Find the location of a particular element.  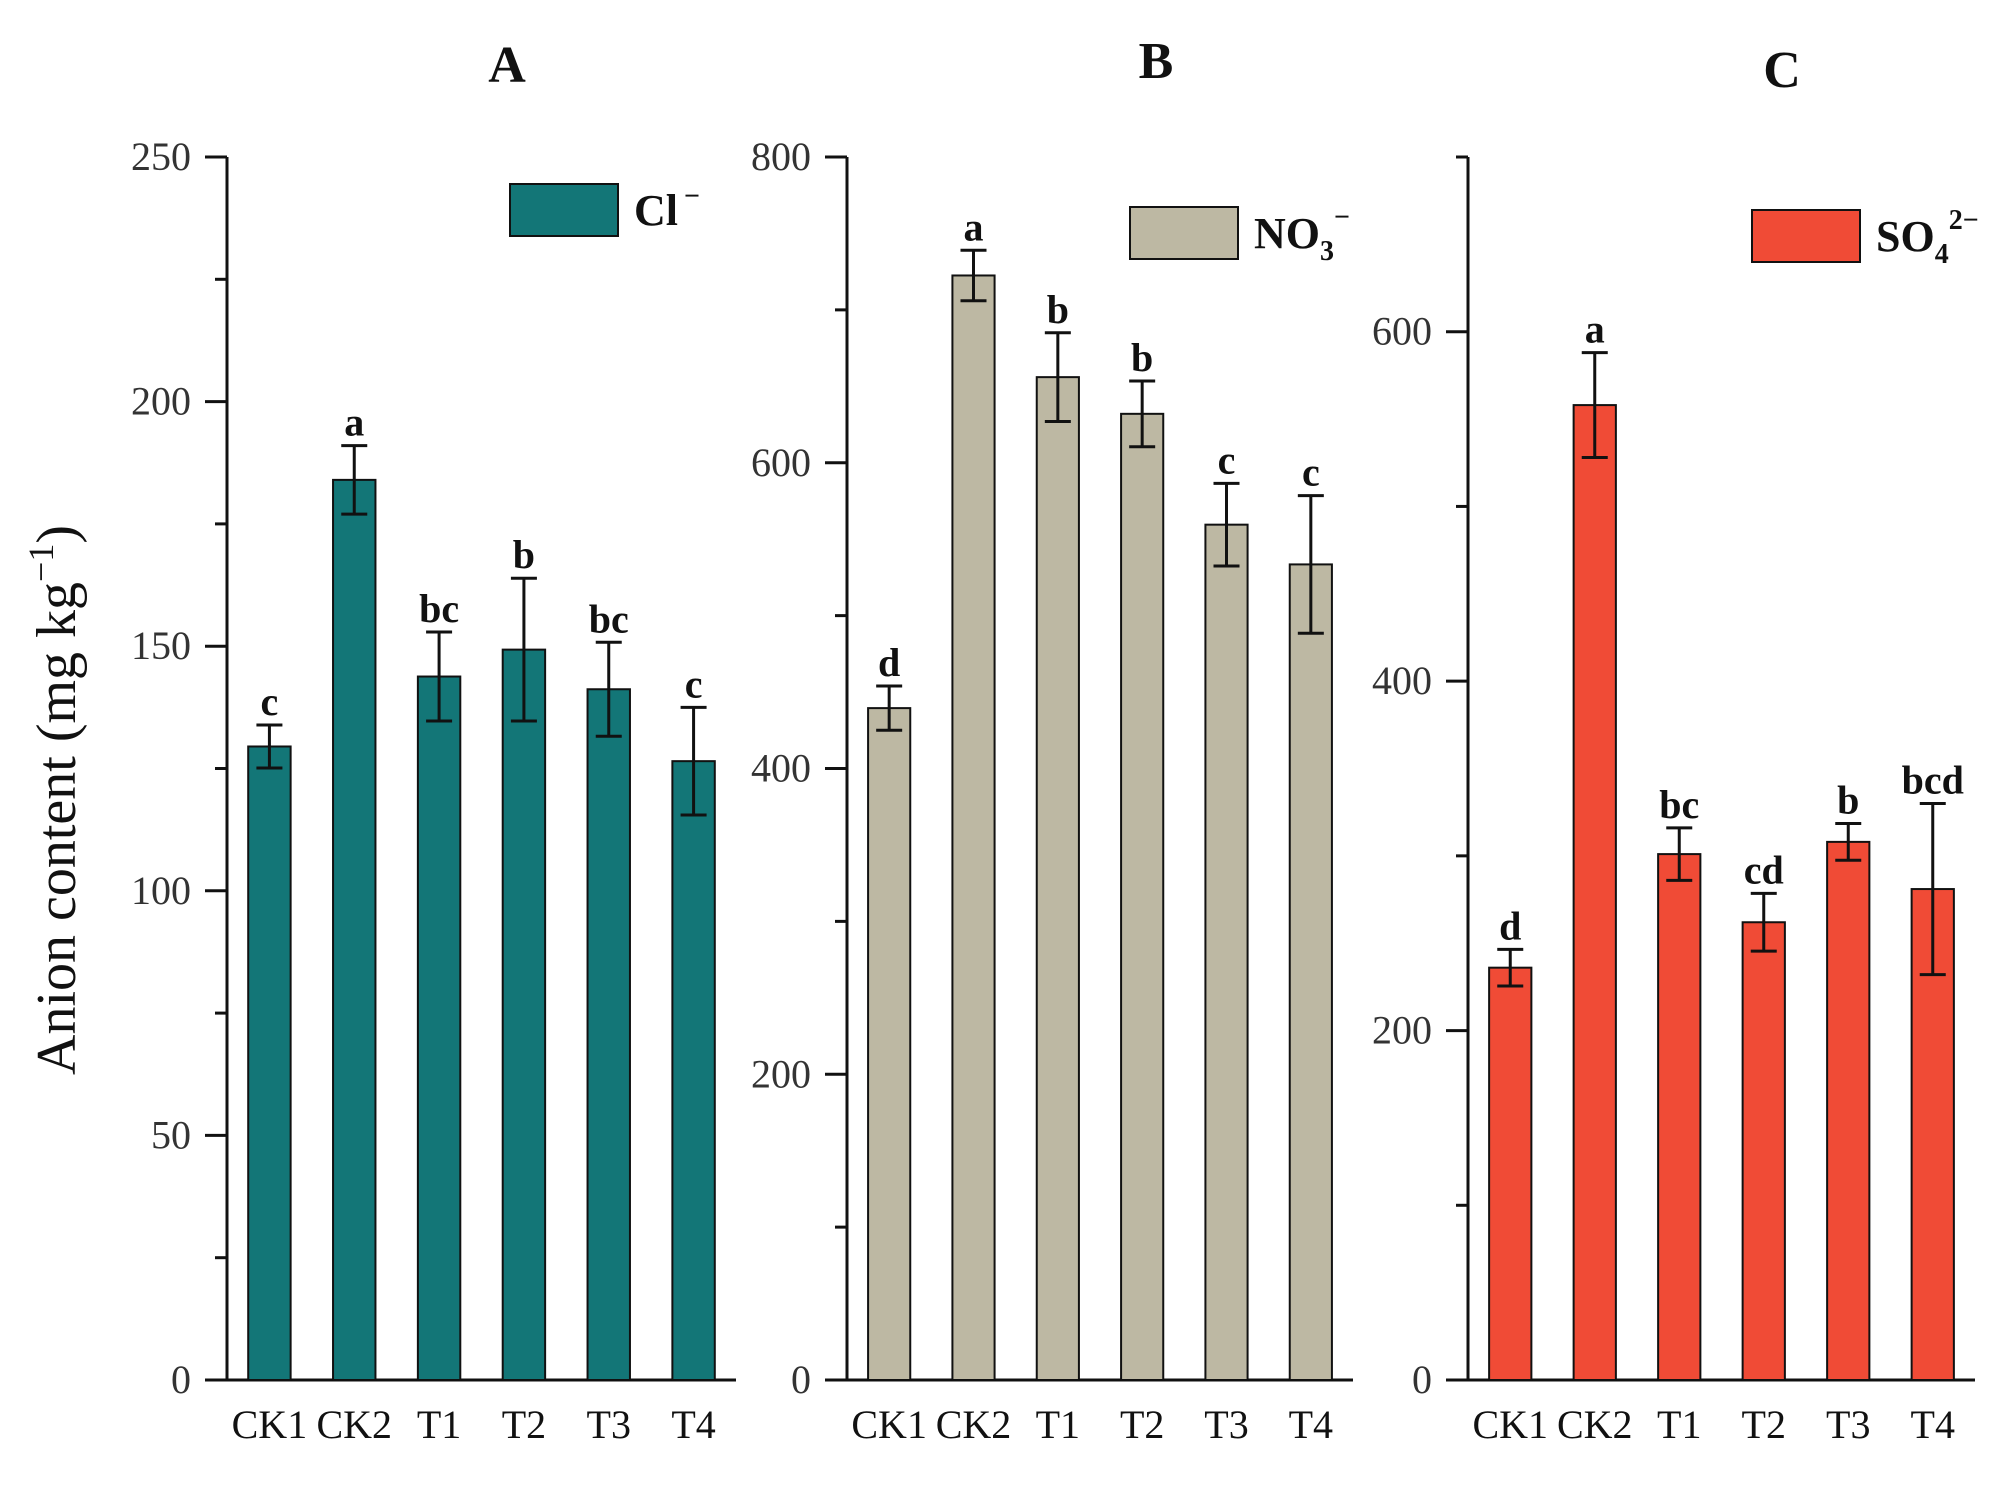

significance-label: bcd is located at coordinates (1933, 779).